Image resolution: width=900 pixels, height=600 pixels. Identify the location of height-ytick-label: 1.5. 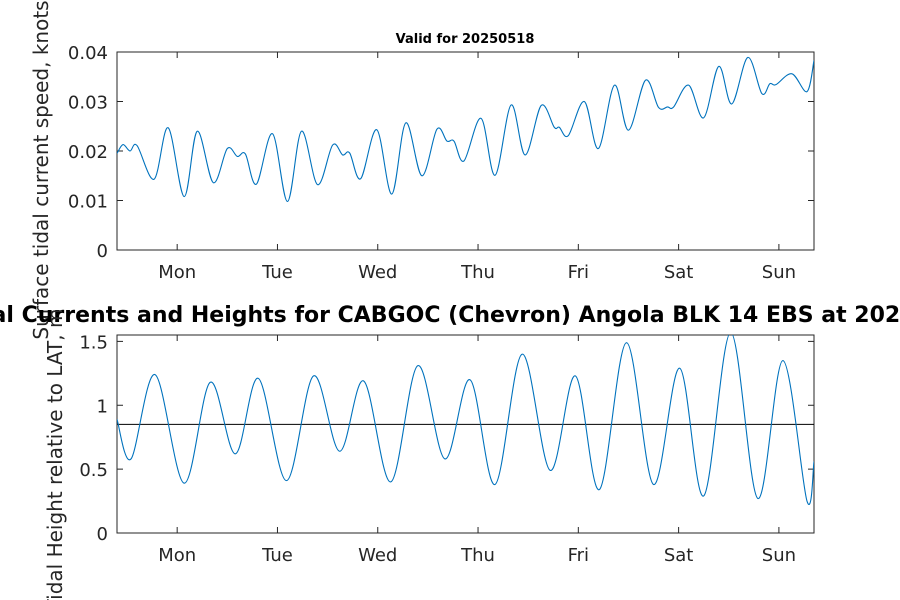
(93, 342).